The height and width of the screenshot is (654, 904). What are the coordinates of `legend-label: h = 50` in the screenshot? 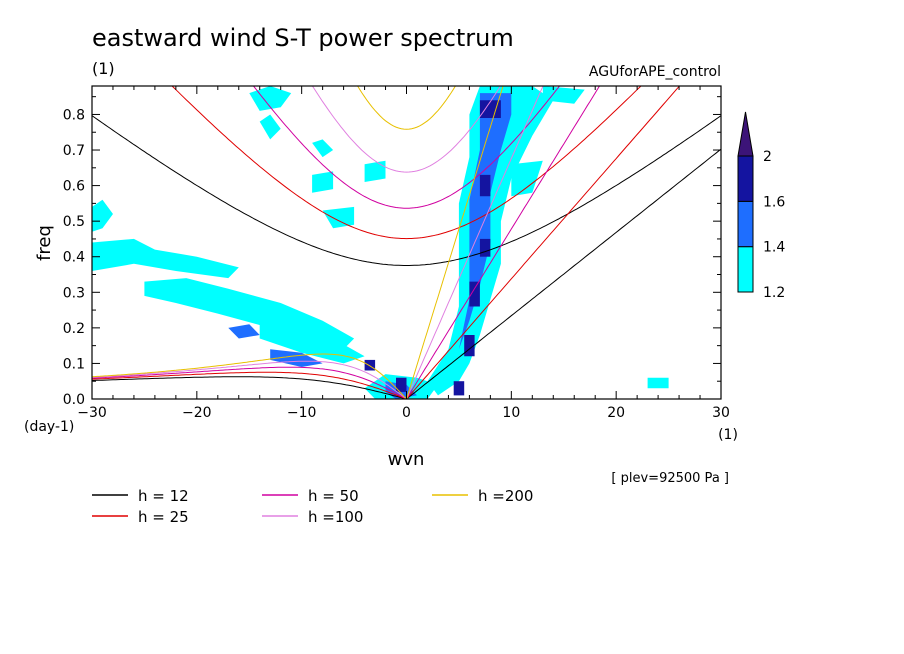 It's located at (333, 496).